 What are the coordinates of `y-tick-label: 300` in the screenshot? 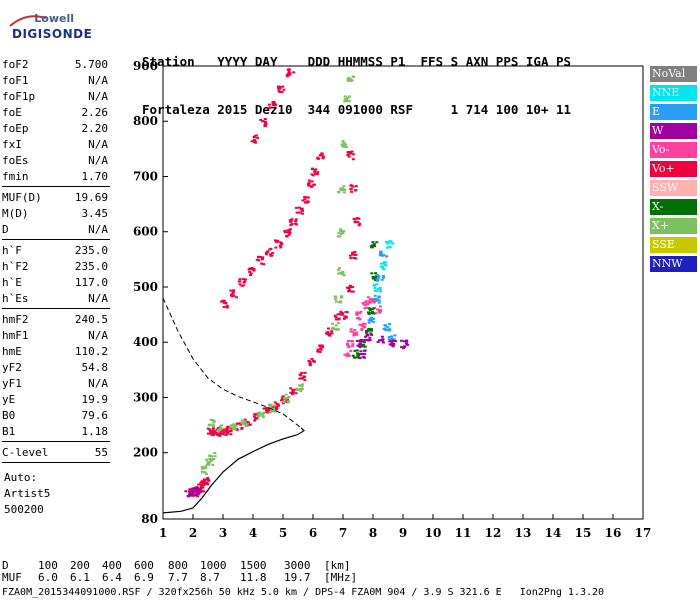 It's located at (145, 397).